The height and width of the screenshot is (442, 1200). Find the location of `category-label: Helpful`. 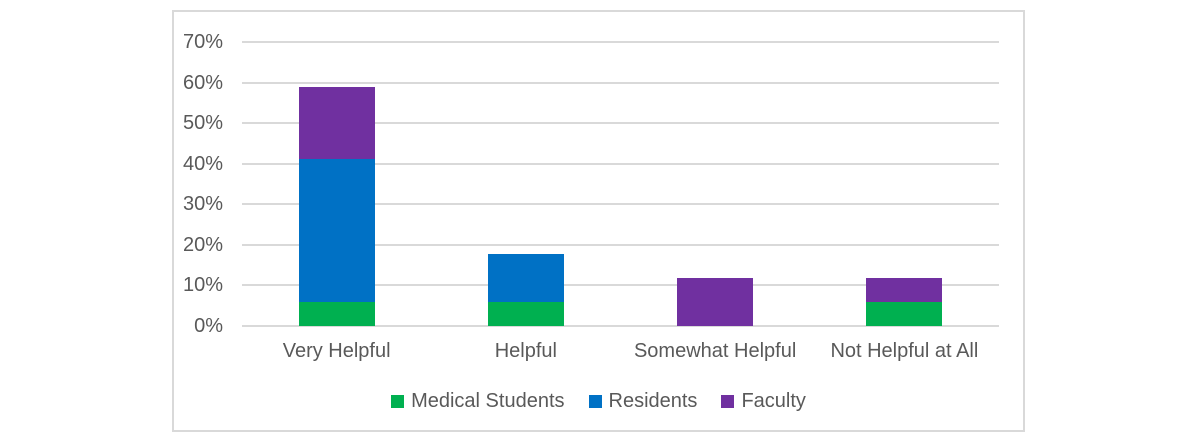

category-label: Helpful is located at coordinates (525, 351).